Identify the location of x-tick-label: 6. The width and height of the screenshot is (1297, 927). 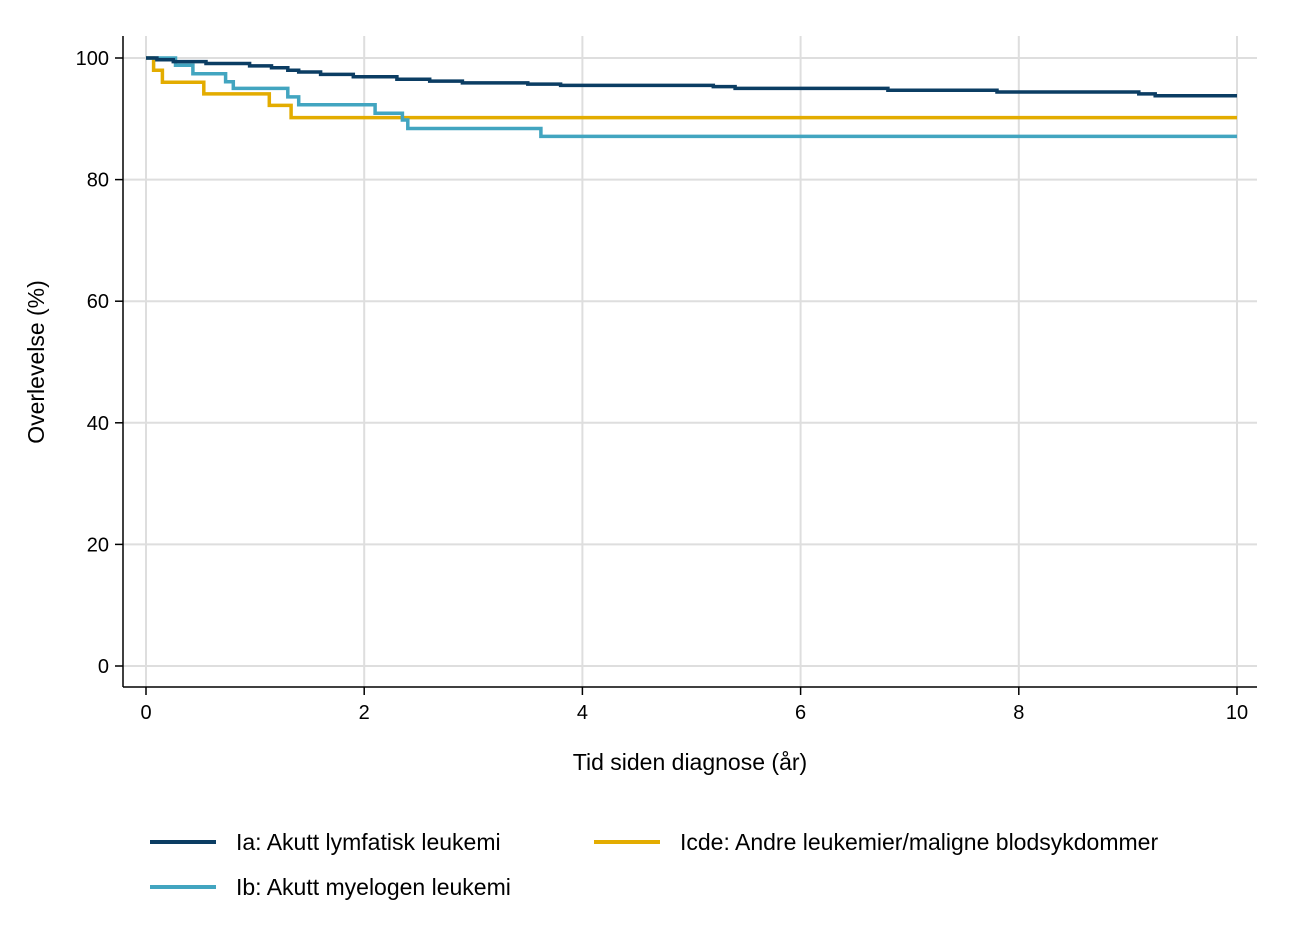
(800, 713).